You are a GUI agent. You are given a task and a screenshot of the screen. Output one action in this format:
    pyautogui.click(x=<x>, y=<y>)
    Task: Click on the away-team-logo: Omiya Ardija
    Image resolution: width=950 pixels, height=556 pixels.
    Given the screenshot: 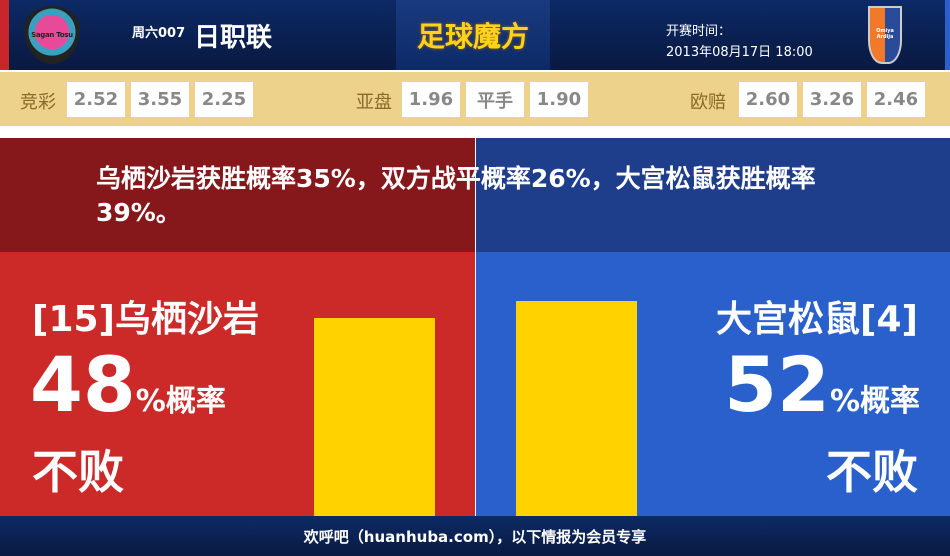 What is the action you would take?
    pyautogui.click(x=885, y=35)
    